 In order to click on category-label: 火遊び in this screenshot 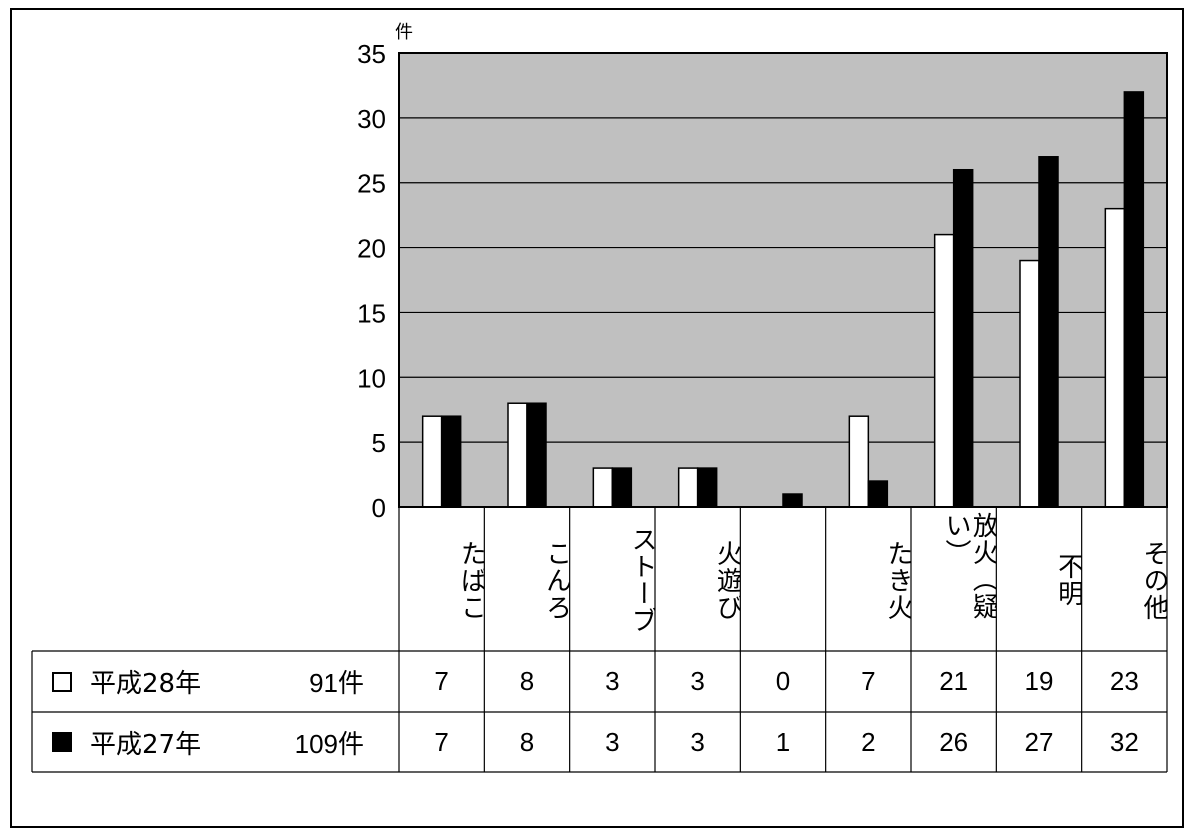, I will do `click(726, 580)`.